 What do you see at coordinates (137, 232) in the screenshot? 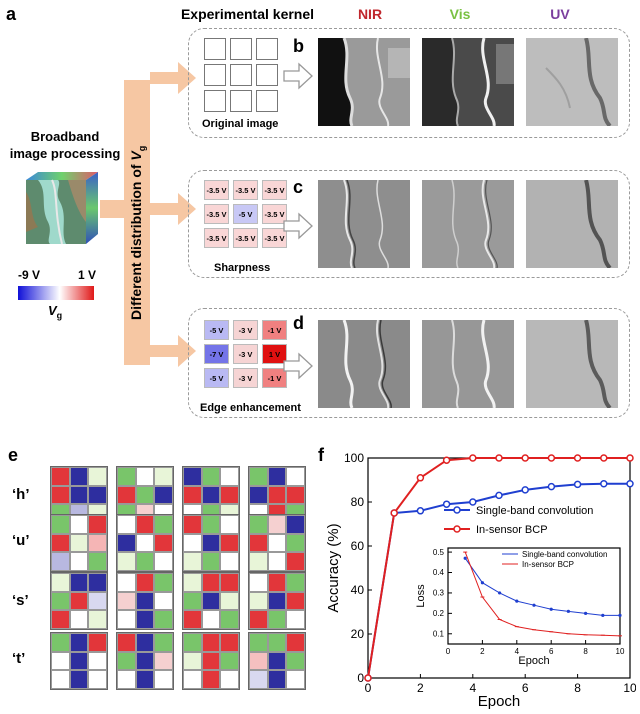
I see `vg-distribution-axis-label: Different distribution of Vg` at bounding box center [137, 232].